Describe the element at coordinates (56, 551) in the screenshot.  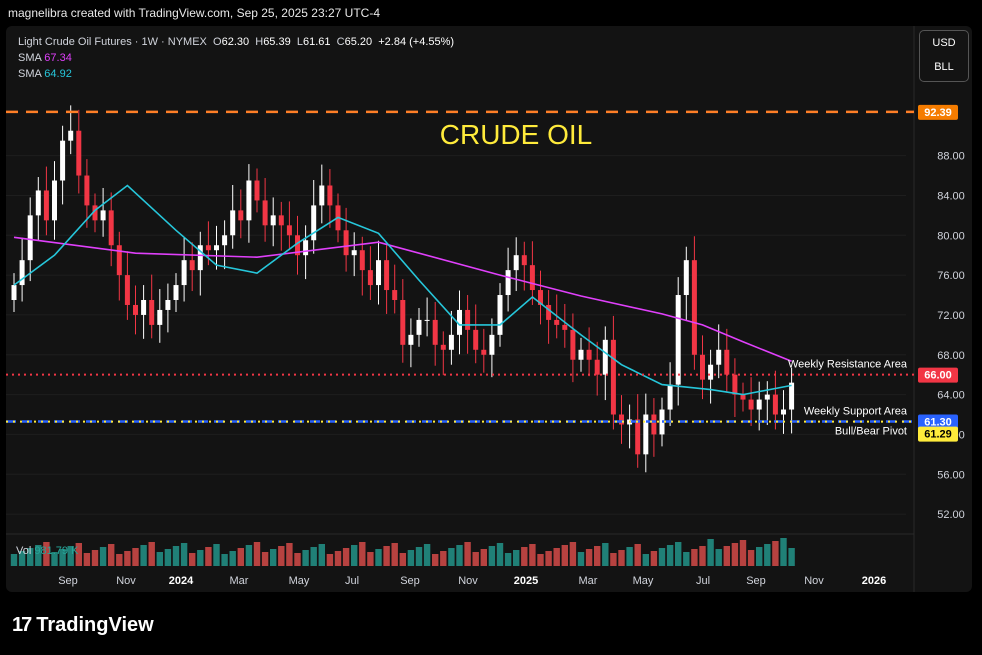
I see `volume-value: 981.79 K` at that location.